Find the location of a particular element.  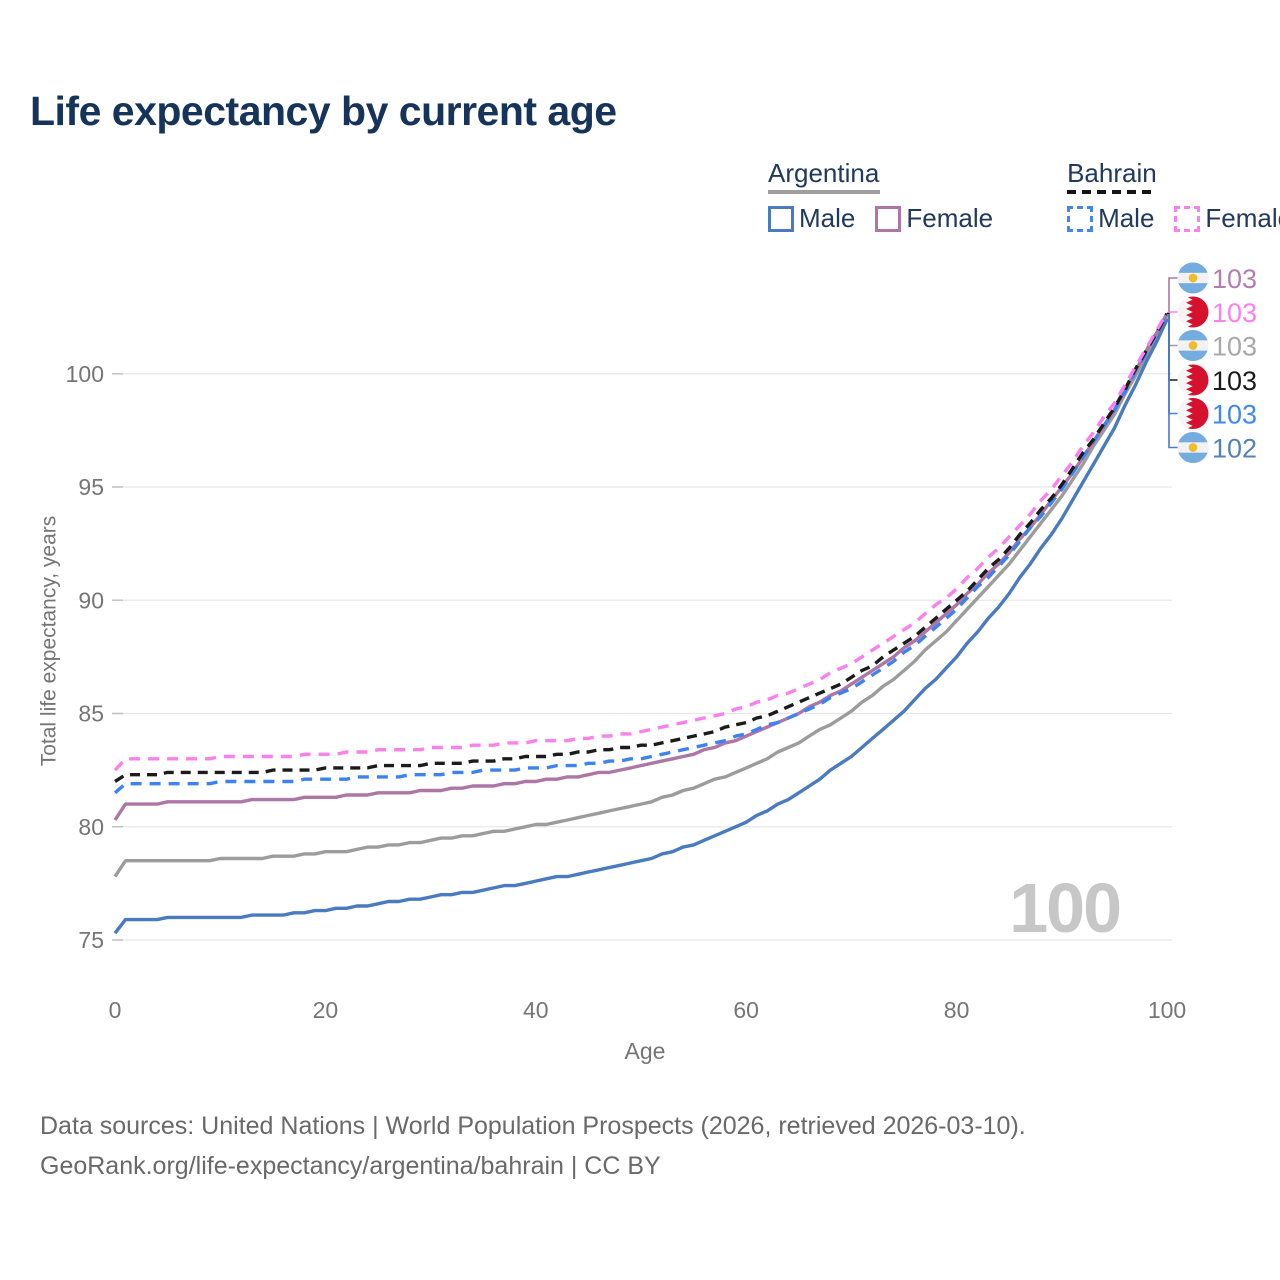

x-tick-0: 0 is located at coordinates (115, 1010).